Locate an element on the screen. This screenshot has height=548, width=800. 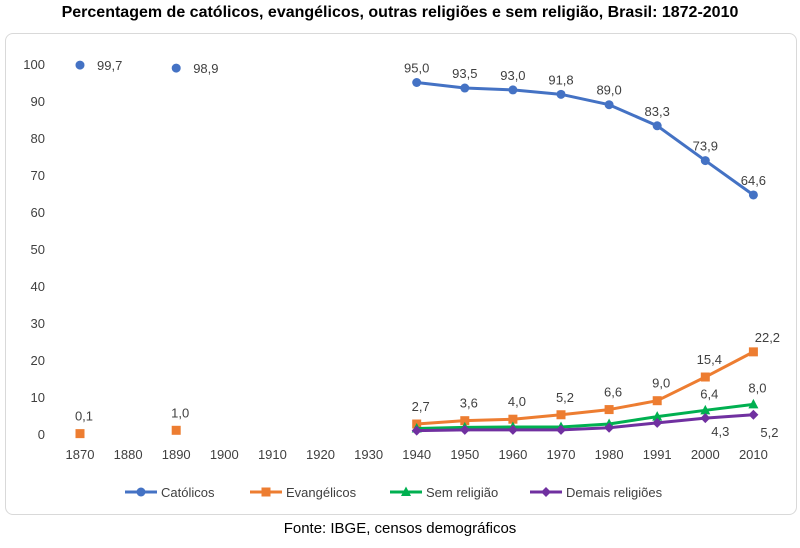
y-tick-label: 50 is located at coordinates (38, 249).